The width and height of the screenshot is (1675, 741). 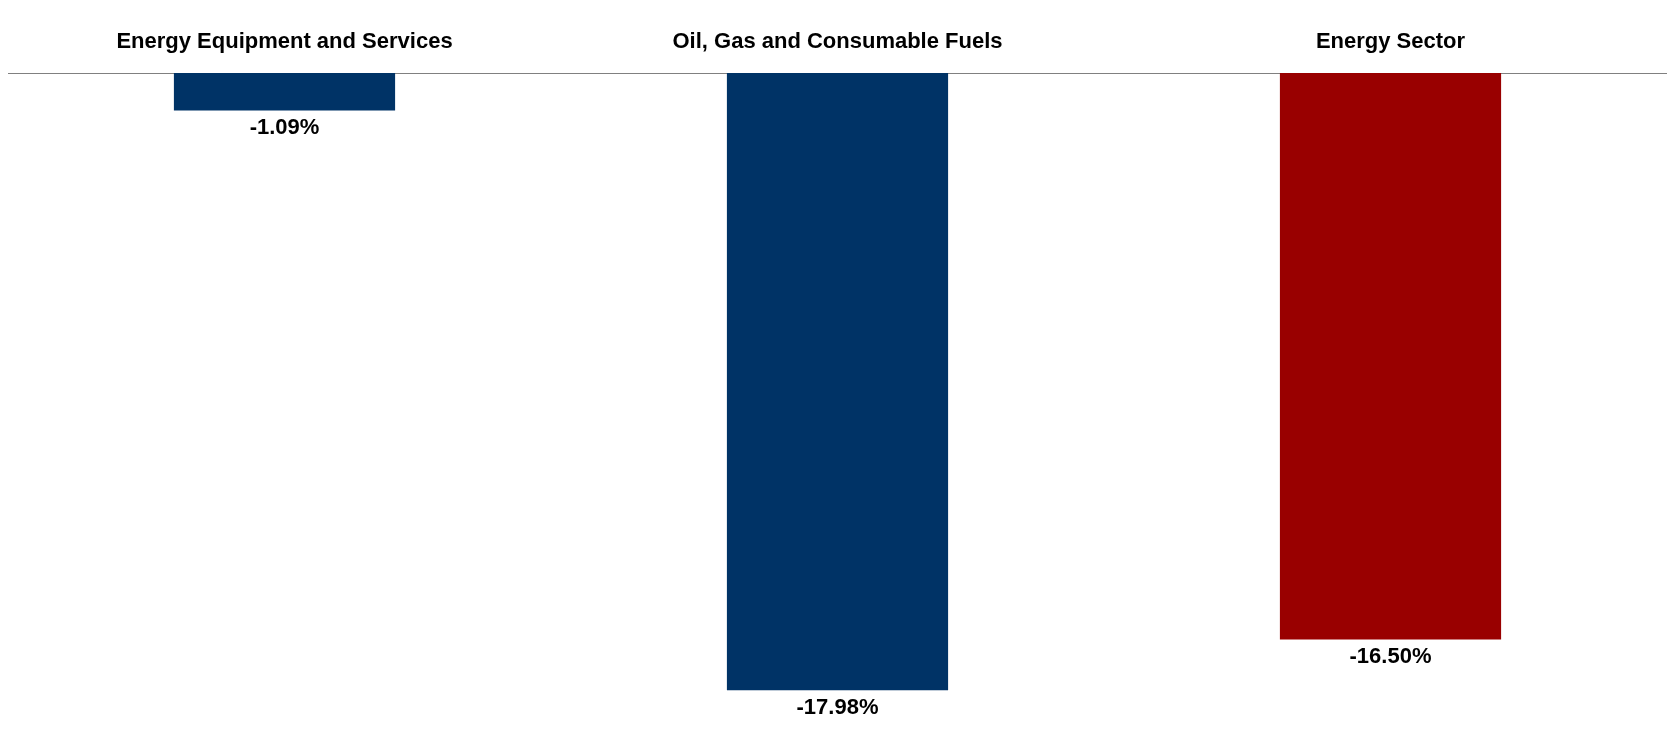 What do you see at coordinates (284, 40) in the screenshot?
I see `x-tick-label: Energy Equipment and Services` at bounding box center [284, 40].